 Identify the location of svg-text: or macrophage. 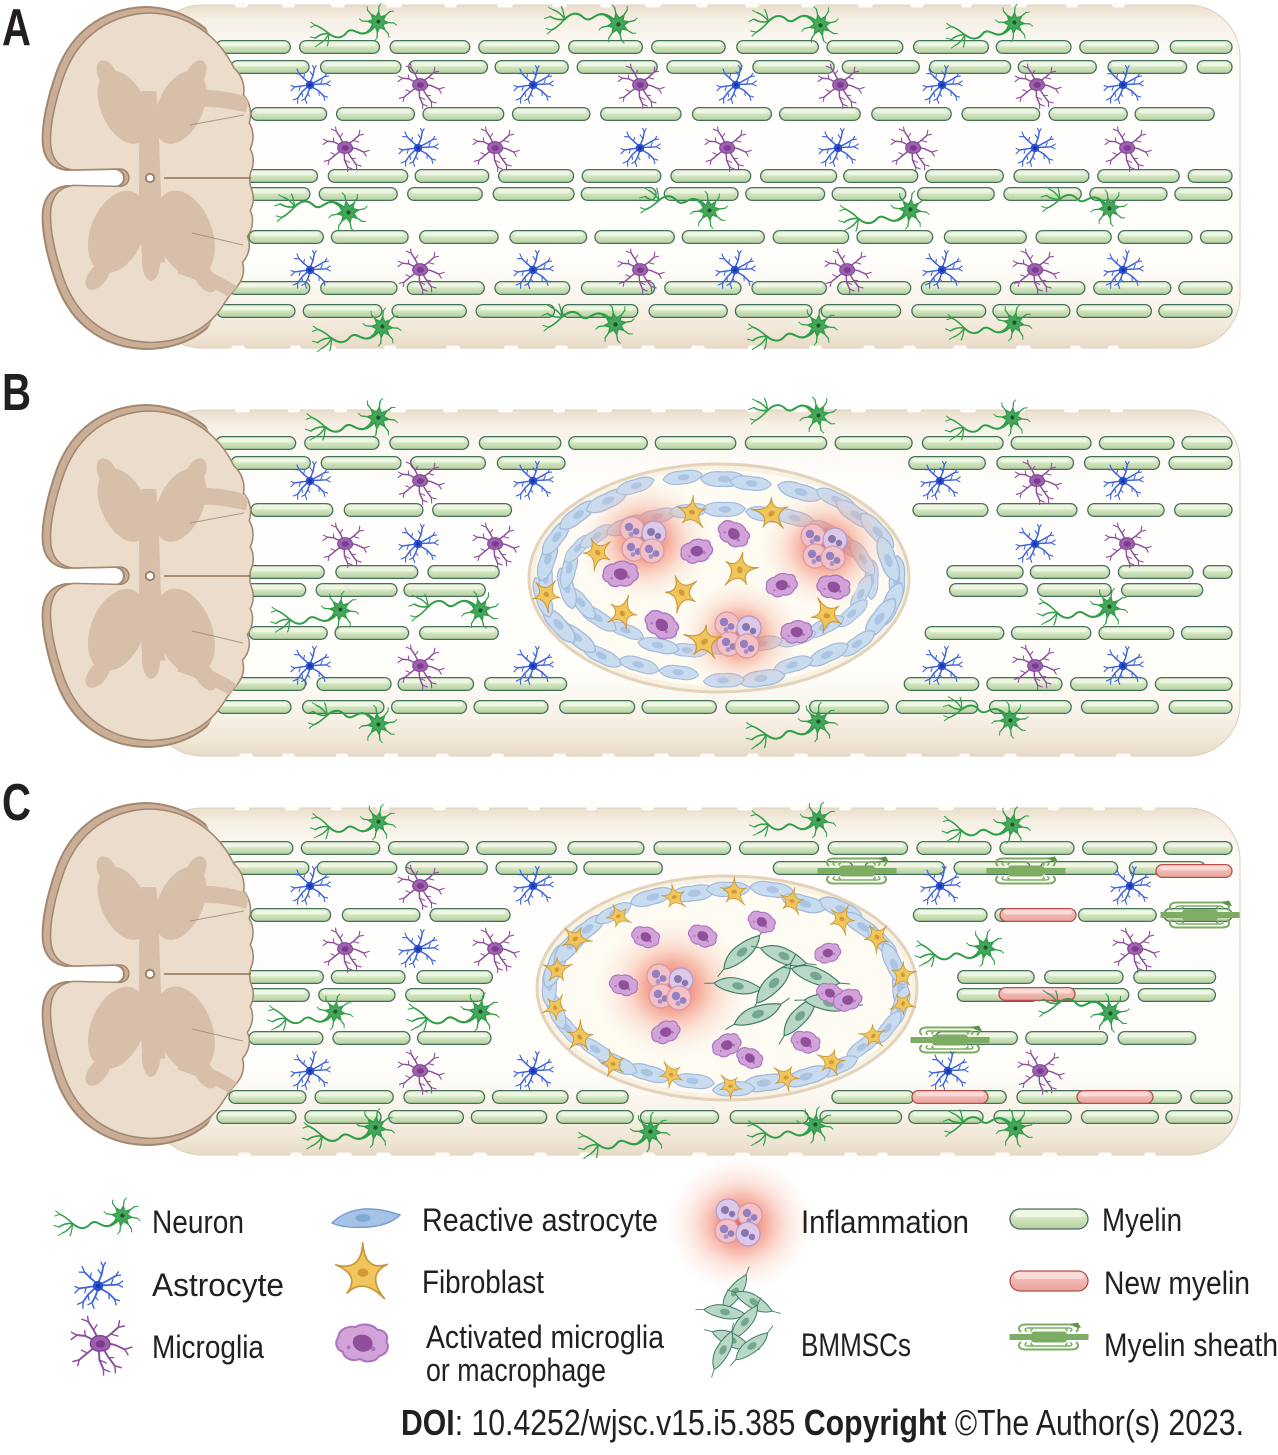
(516, 1370).